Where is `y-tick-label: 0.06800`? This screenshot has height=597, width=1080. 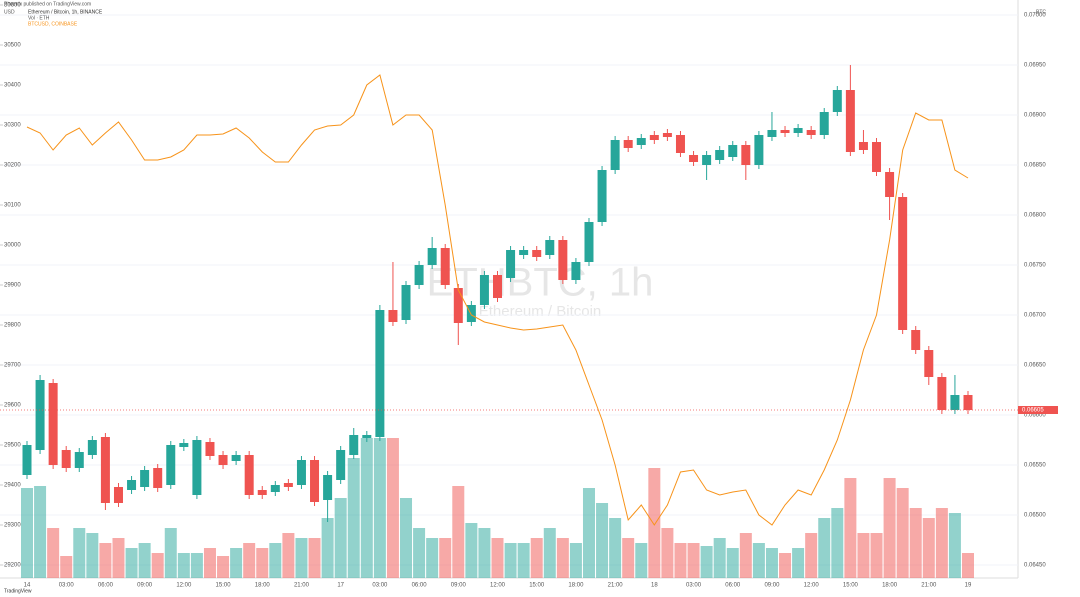
y-tick-label: 0.06800 is located at coordinates (1035, 216).